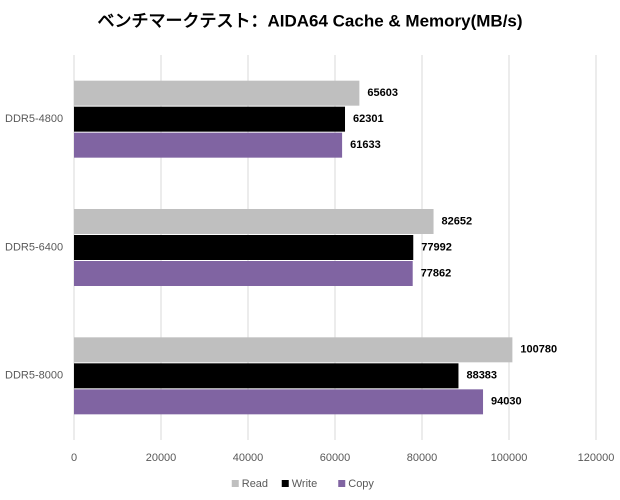  What do you see at coordinates (481, 376) in the screenshot?
I see `data-label: 88383` at bounding box center [481, 376].